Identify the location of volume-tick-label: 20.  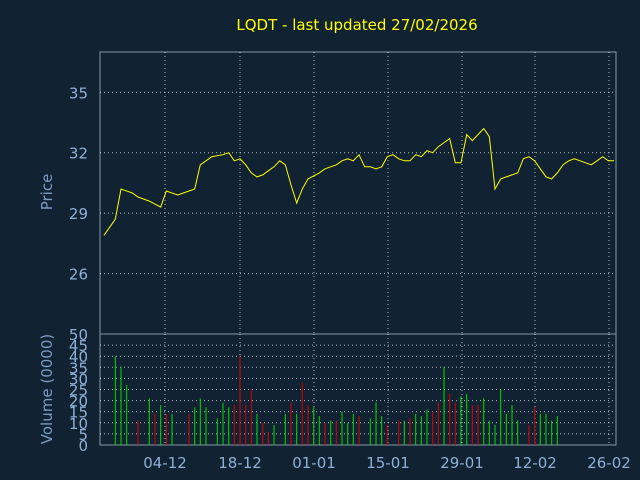
(78, 402).